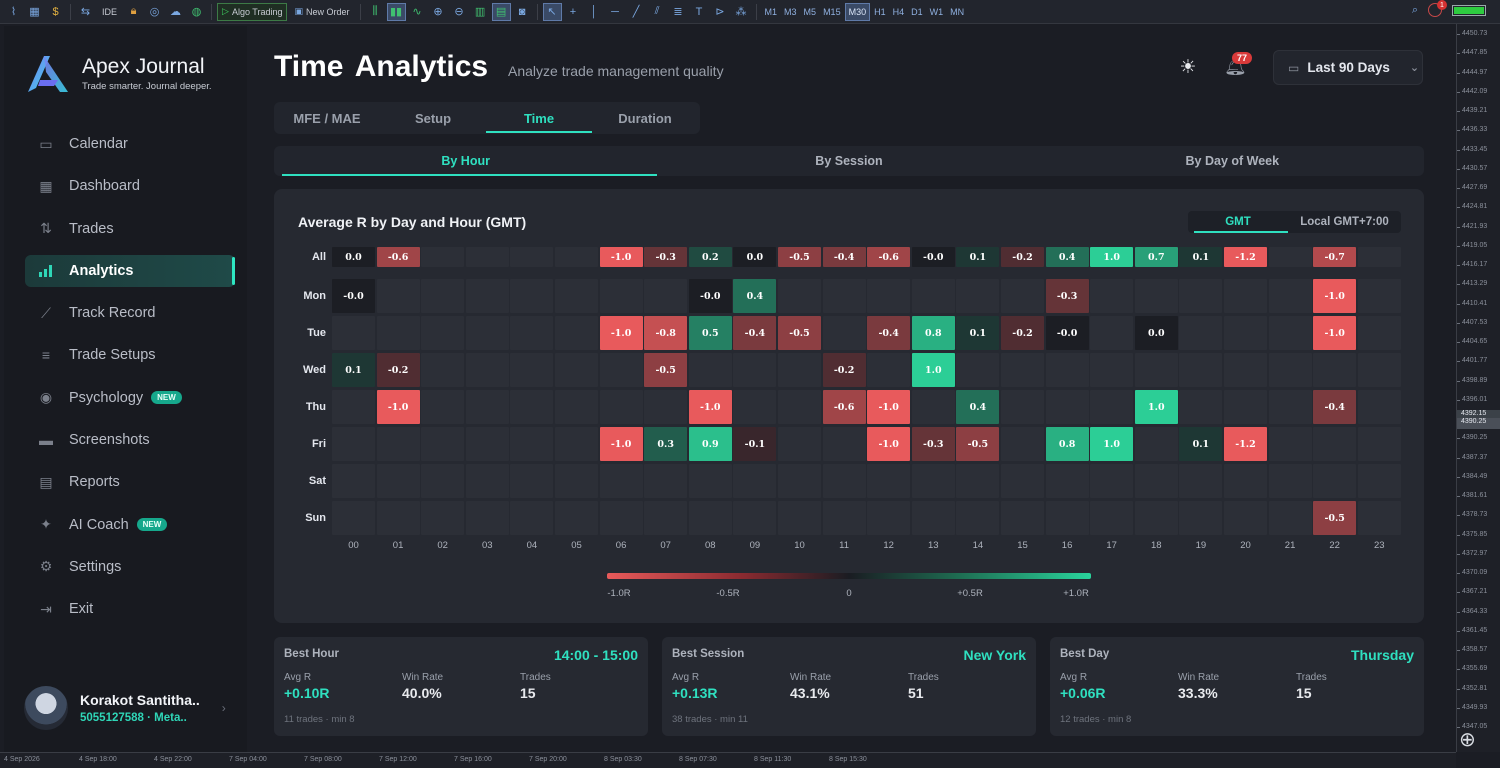  I want to click on heatmap-cell: 0.7, so click(1156, 257).